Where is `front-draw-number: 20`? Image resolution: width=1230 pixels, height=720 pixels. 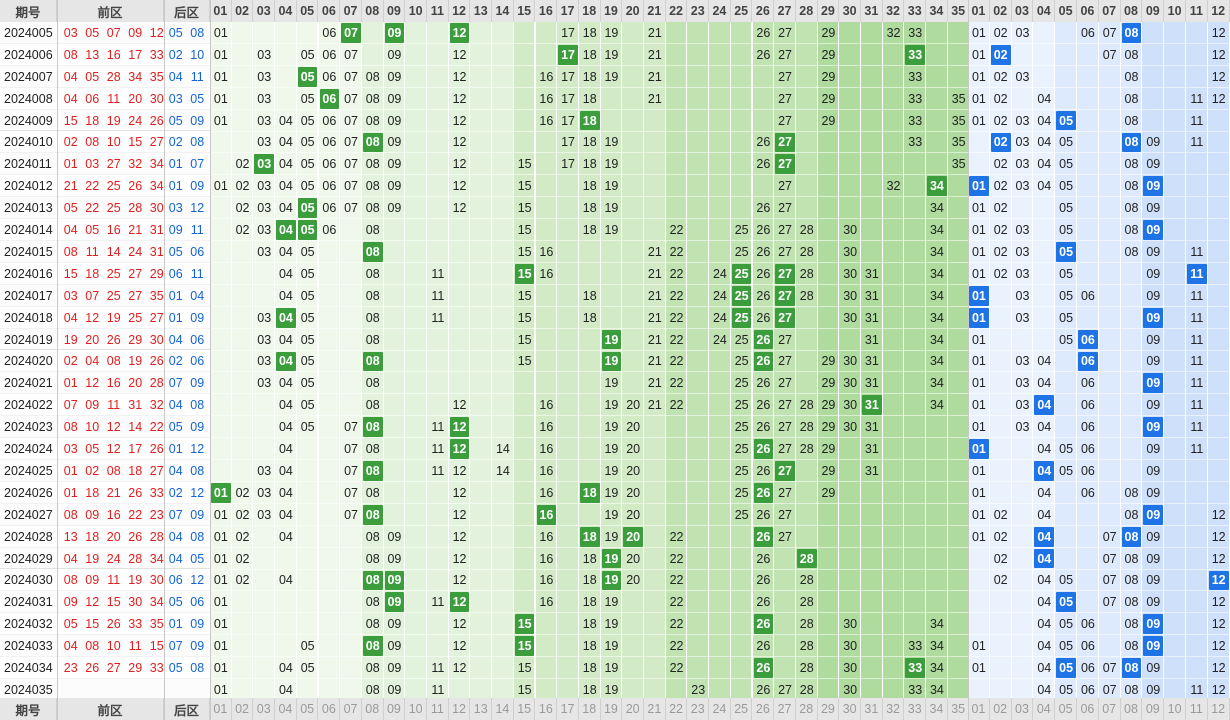 front-draw-number: 20 is located at coordinates (92, 339).